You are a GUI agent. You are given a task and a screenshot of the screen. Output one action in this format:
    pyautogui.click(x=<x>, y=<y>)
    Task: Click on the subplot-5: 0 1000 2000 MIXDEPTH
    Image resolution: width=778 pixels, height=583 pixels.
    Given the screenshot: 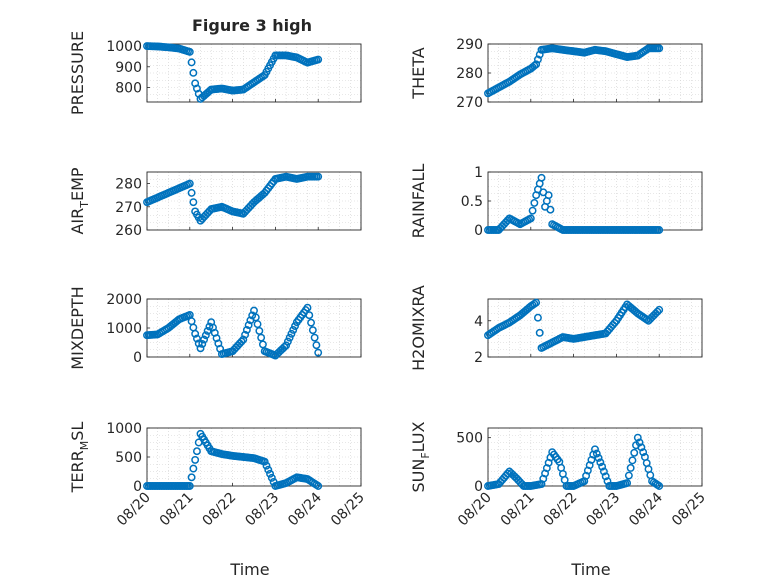 What is the action you would take?
    pyautogui.click(x=215, y=328)
    